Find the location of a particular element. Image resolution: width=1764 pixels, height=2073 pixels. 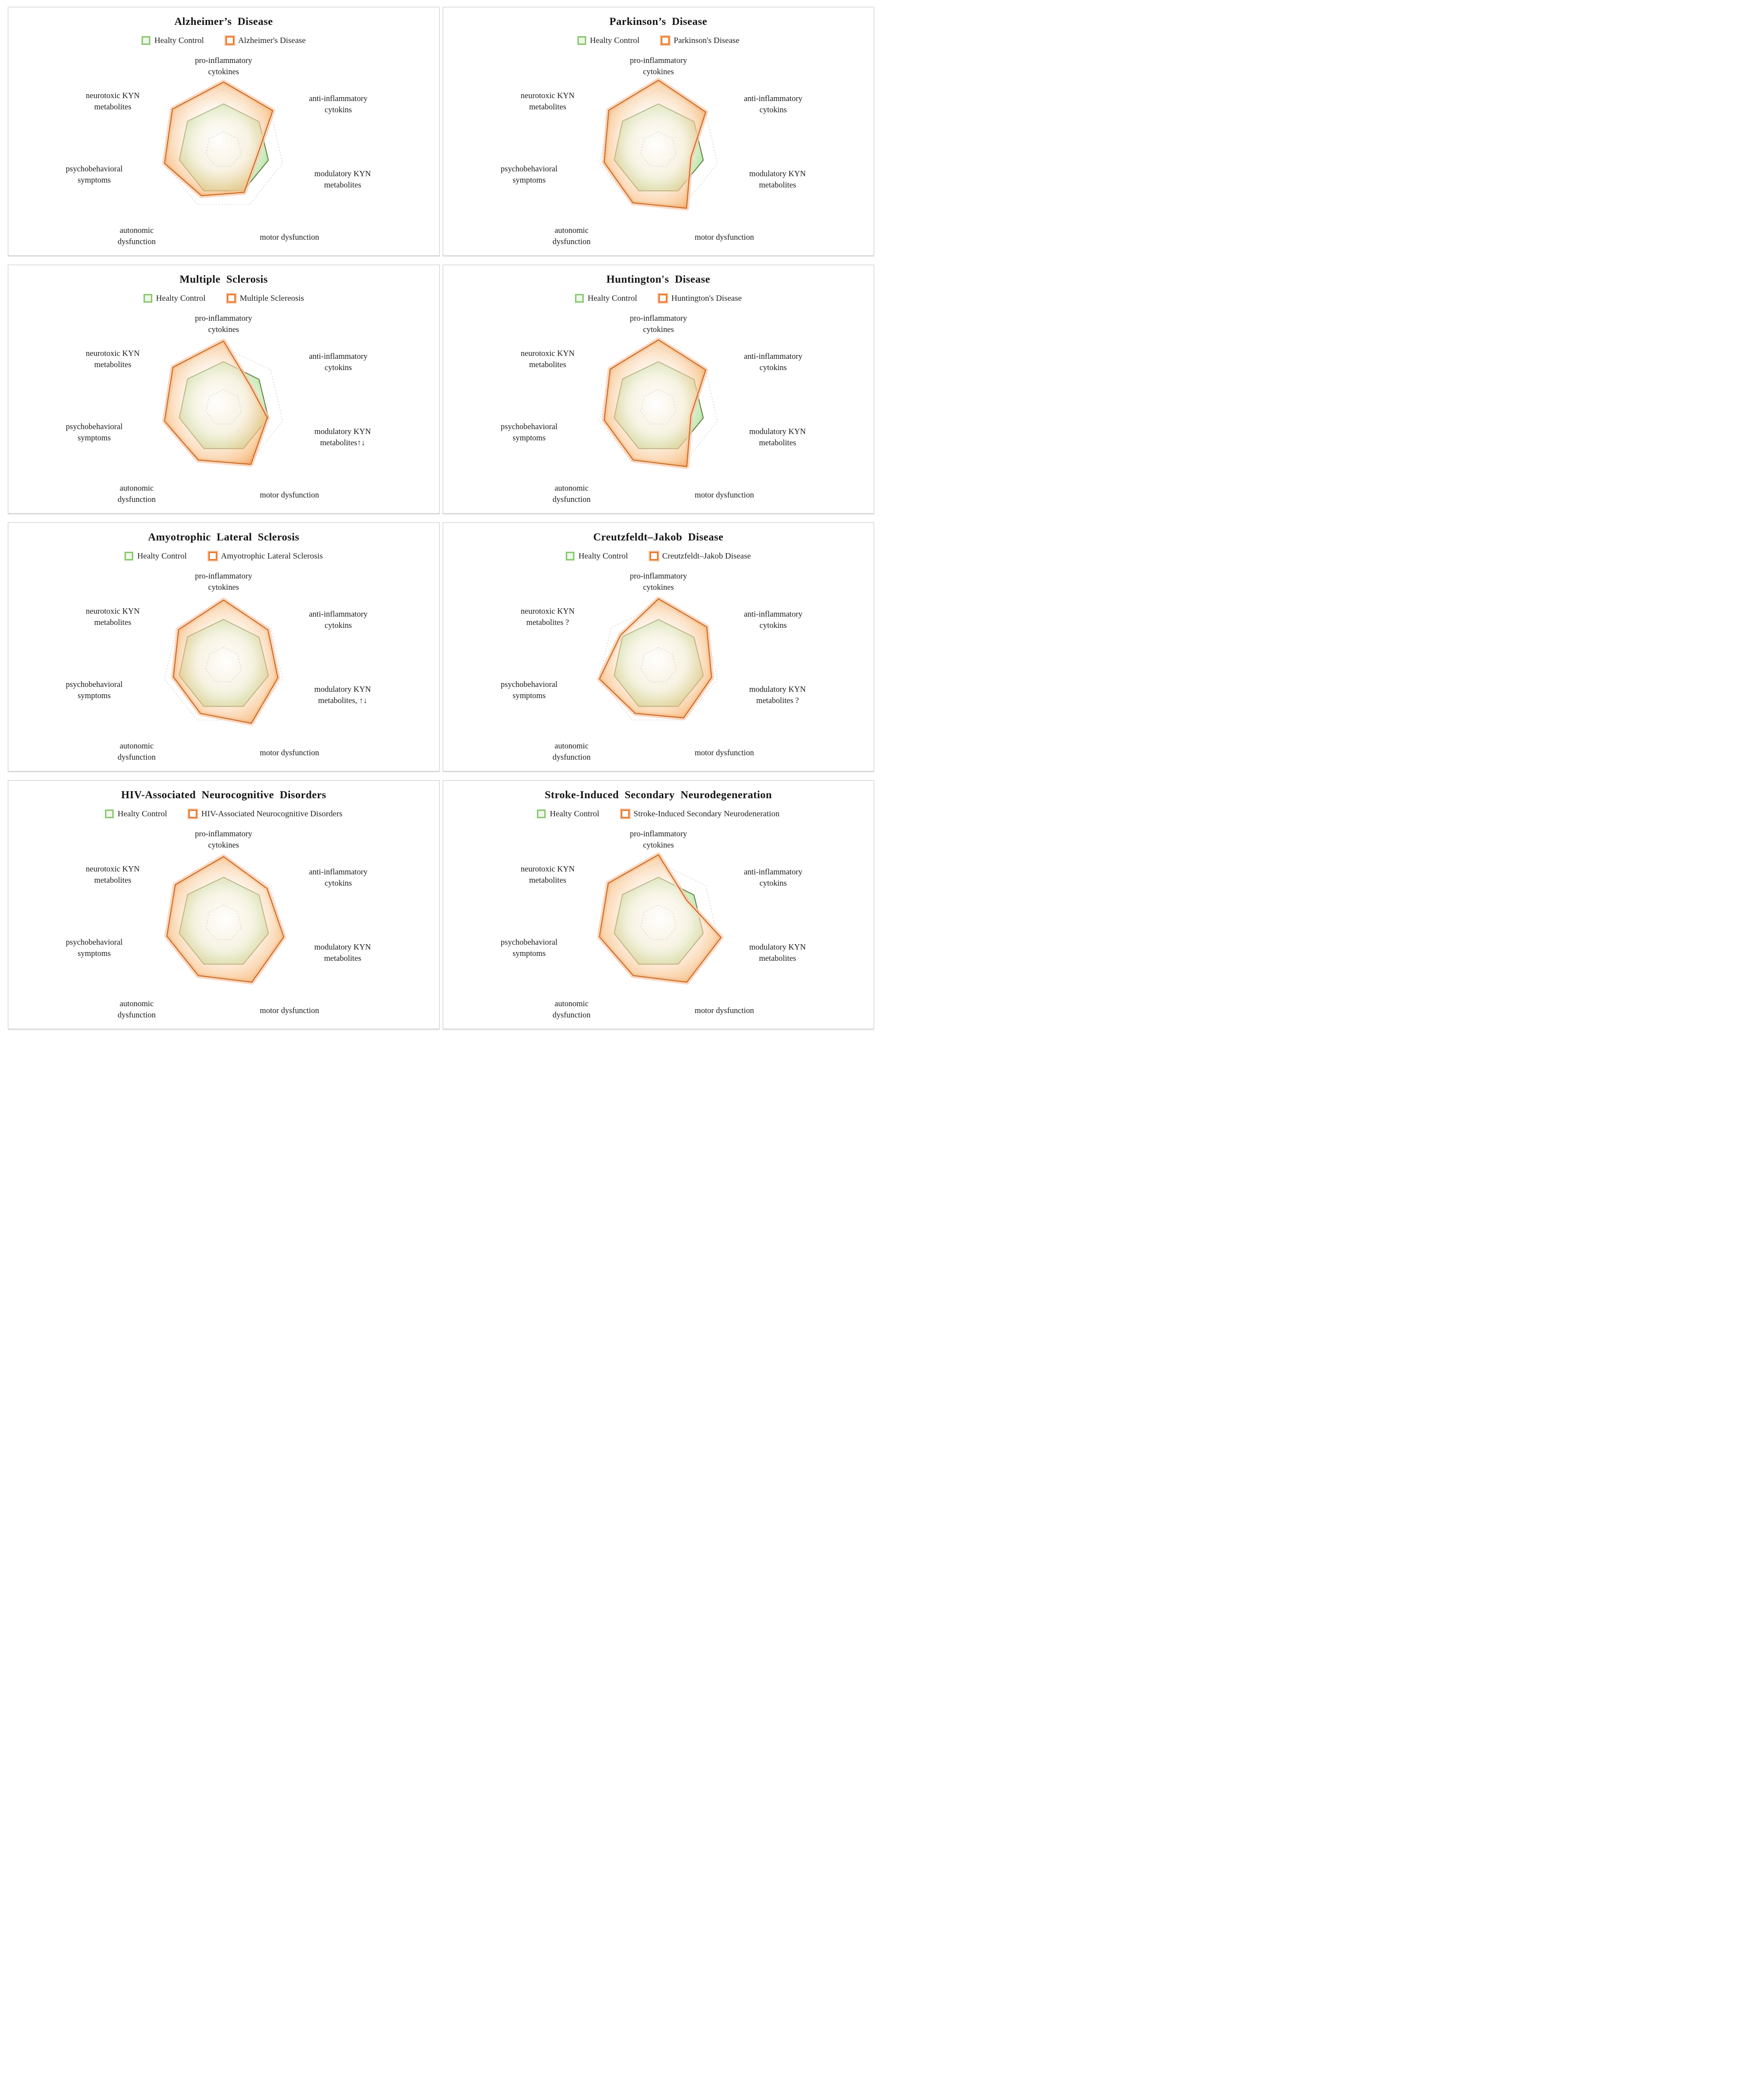

legend-item-disease: Creutzfeldt–Jakob Disease is located at coordinates (700, 556).